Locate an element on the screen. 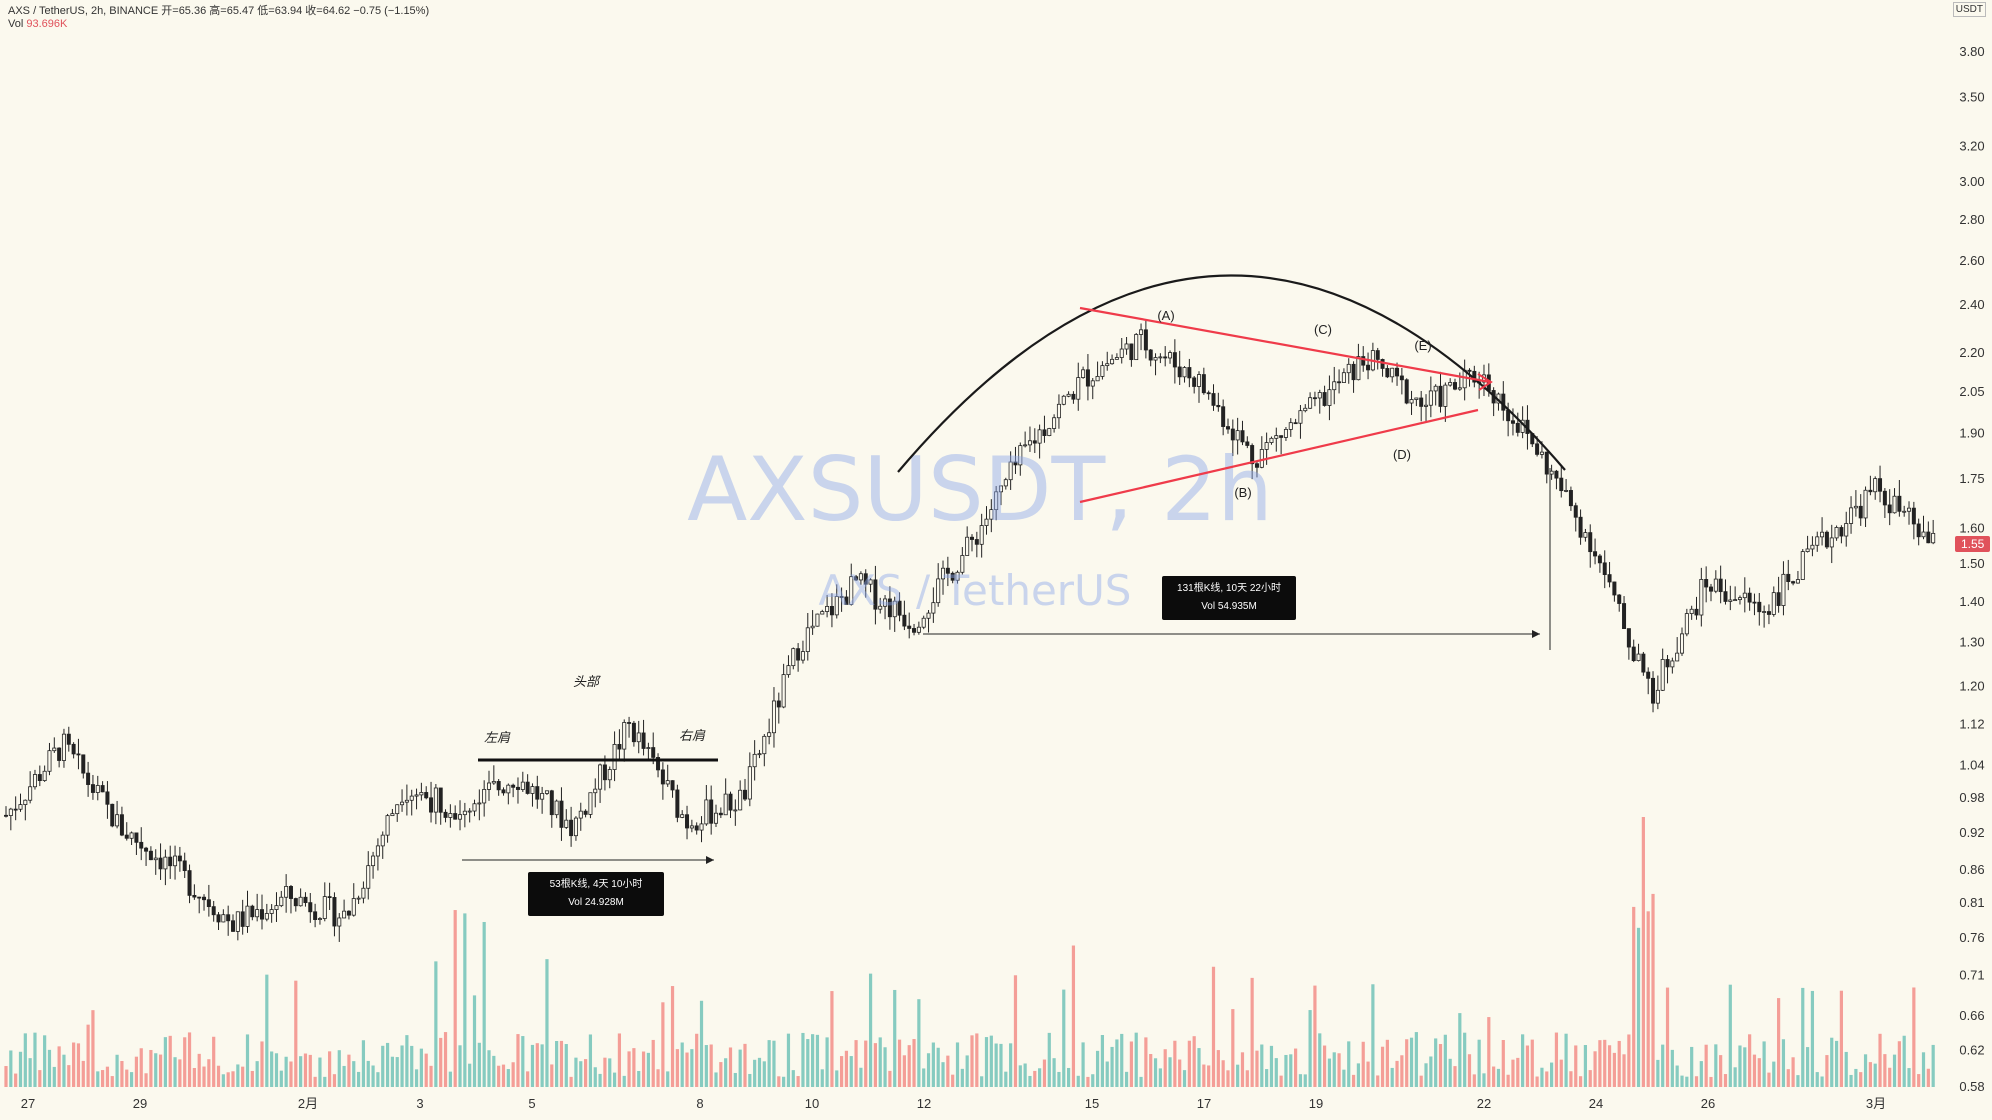  x-tick-label: 29 is located at coordinates (140, 1103).